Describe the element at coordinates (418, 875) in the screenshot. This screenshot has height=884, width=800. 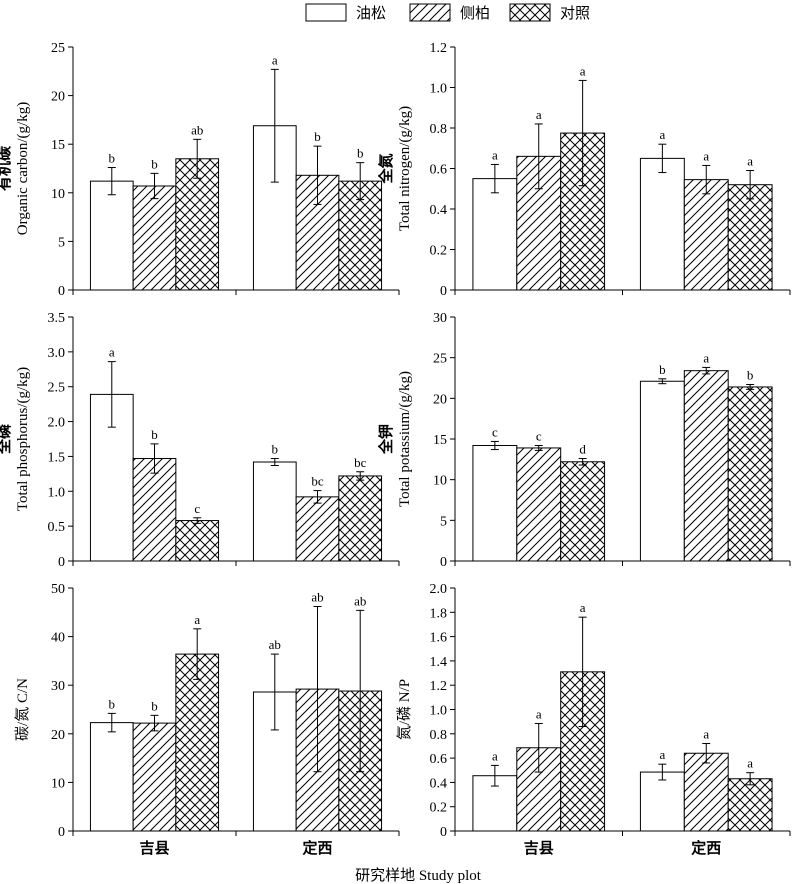
I see `x-axis-title: 研究样地 Study plot` at that location.